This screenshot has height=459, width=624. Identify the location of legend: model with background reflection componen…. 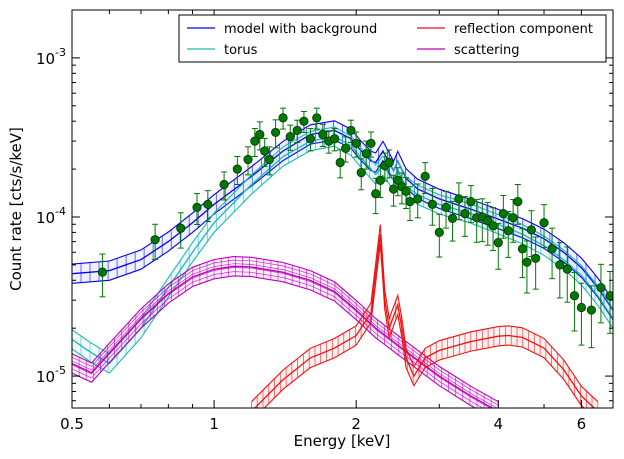
(392, 38).